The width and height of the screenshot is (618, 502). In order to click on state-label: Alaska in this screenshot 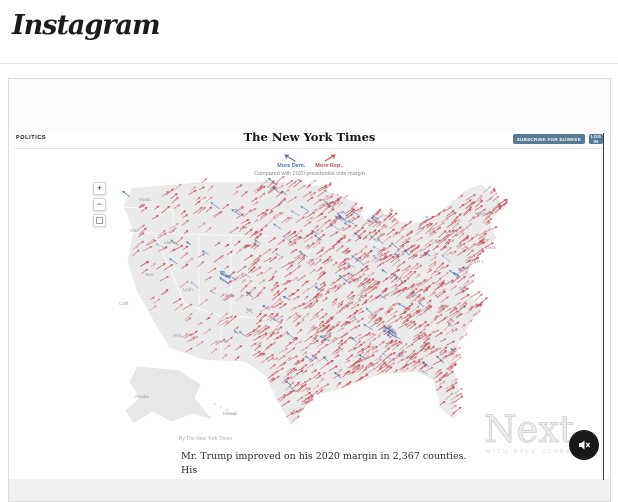, I will do `click(142, 396)`.